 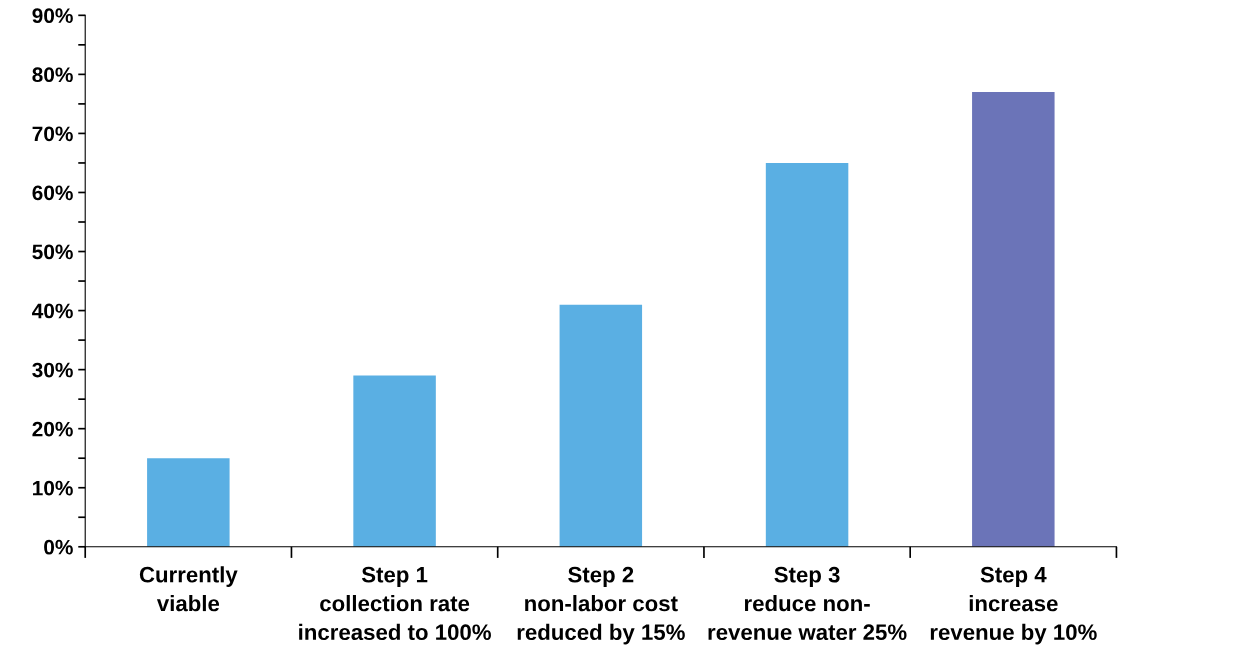 What do you see at coordinates (52, 193) in the screenshot?
I see `y-tick-label: 60%` at bounding box center [52, 193].